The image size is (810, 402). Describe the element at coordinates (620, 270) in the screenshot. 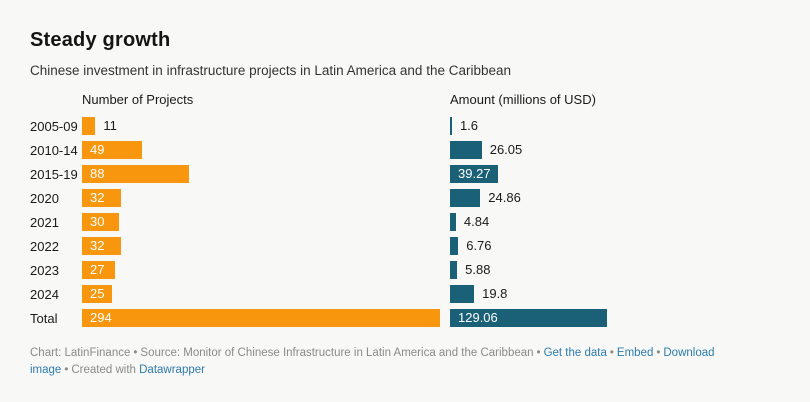

I see `amount-cell: 5.88` at that location.